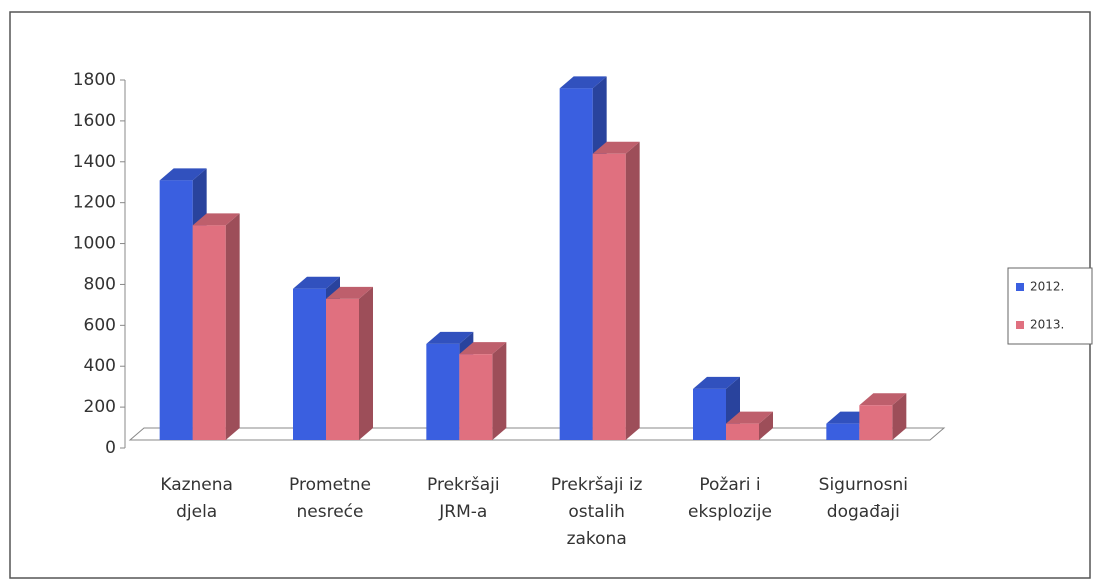  What do you see at coordinates (196, 498) in the screenshot?
I see `x-tick-label: Kaznena djela` at bounding box center [196, 498].